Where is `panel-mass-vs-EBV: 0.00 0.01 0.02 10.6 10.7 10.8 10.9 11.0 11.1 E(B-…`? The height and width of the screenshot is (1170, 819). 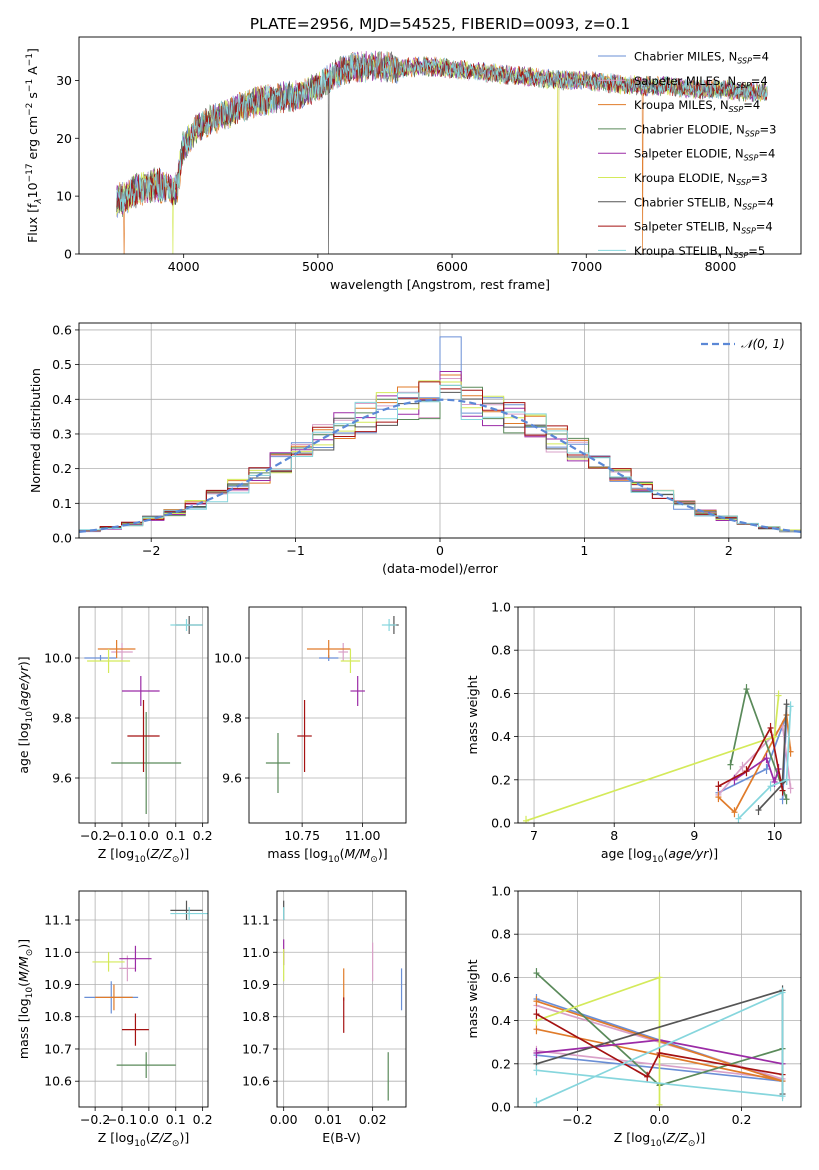
panel-mass-vs-EBV: 0.00 0.01 0.02 10.6 10.7 10.8 10.9 11.0 11.1 E(B-… is located at coordinates (324, 1017).